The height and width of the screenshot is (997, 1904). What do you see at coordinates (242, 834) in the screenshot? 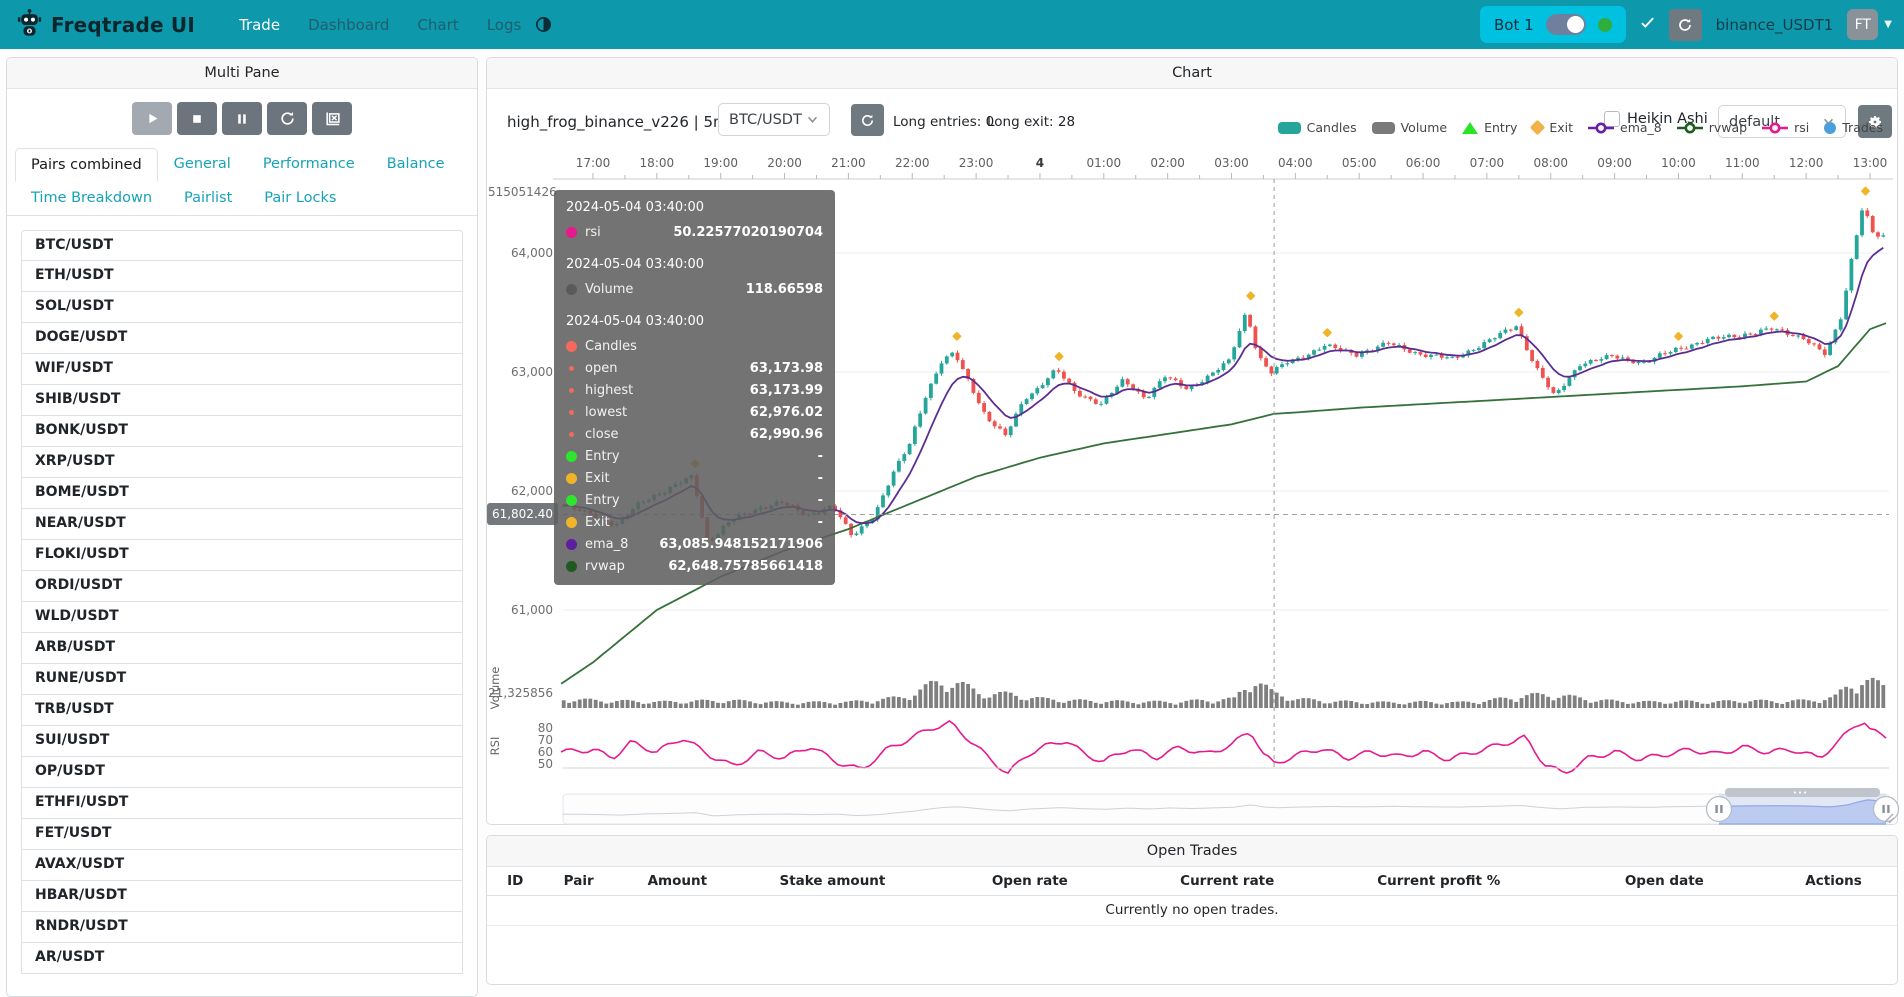
I see `pair-list-item: FET/USDT` at bounding box center [242, 834].